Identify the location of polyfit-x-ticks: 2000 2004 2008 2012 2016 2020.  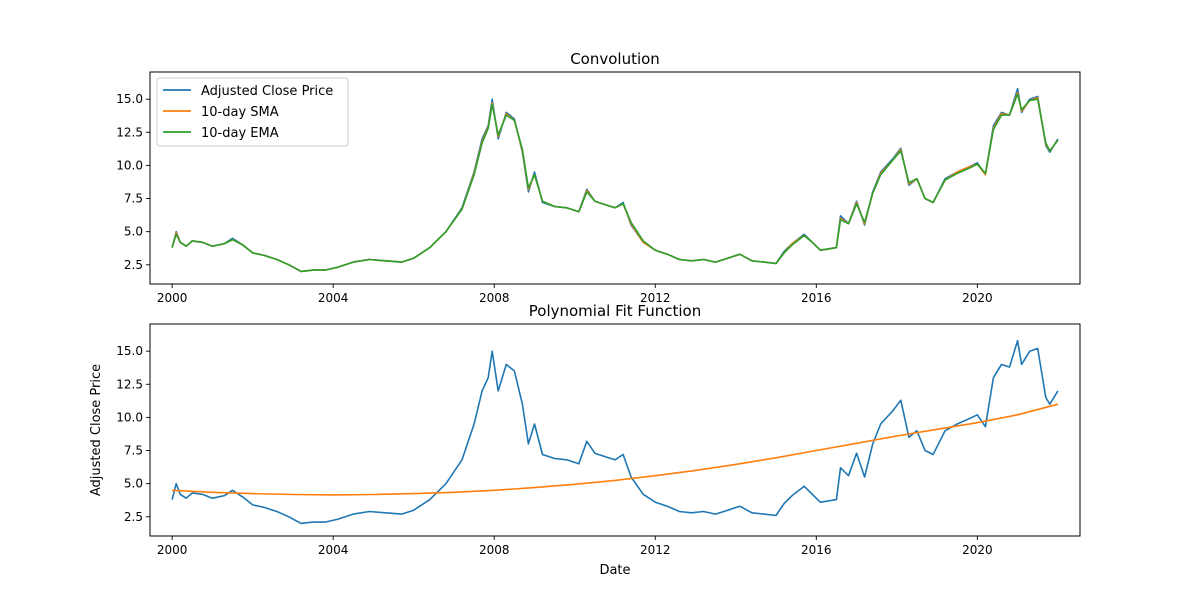
(575, 546).